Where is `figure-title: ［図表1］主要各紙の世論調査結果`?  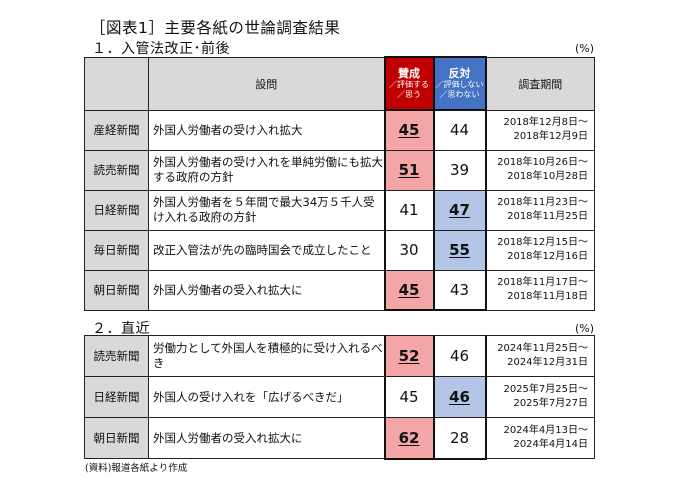
figure-title: ［図表1］主要各紙の世論調査結果 is located at coordinates (215, 28).